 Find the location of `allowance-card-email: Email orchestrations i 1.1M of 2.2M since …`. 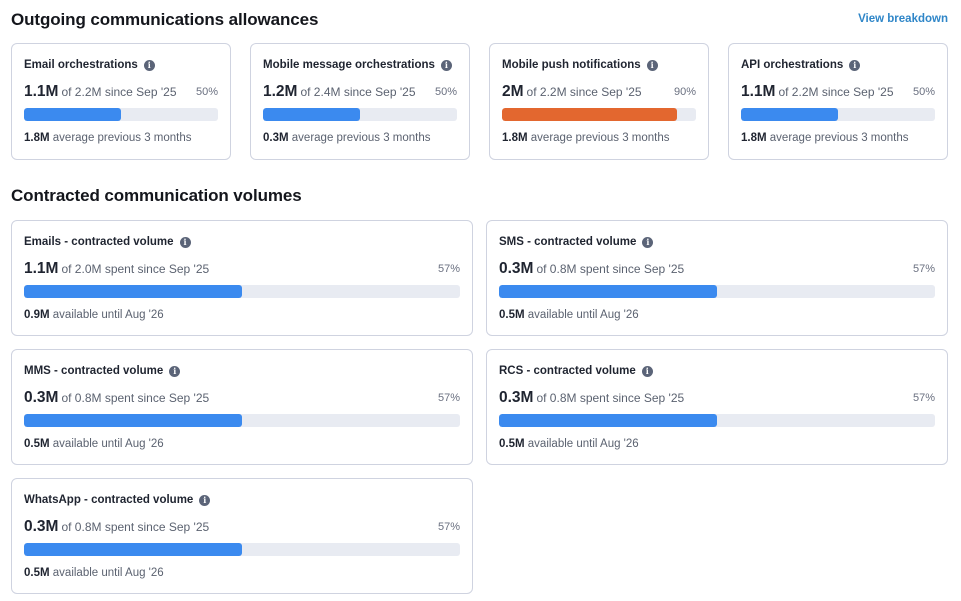

allowance-card-email: Email orchestrations i 1.1M of 2.2M since … is located at coordinates (121, 101).